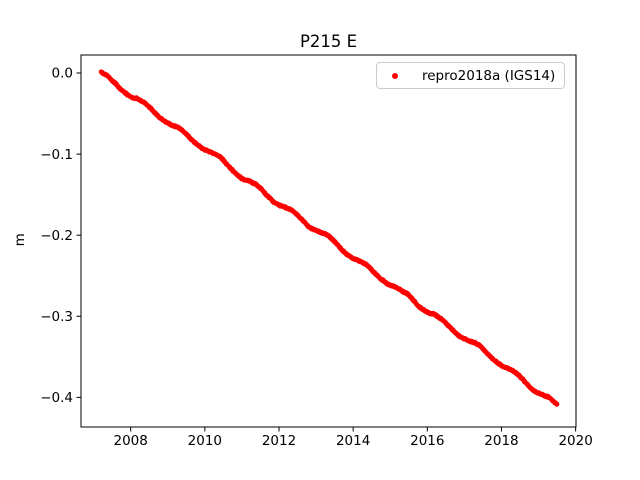 This screenshot has width=640, height=480. I want to click on data-point, so click(557, 404).